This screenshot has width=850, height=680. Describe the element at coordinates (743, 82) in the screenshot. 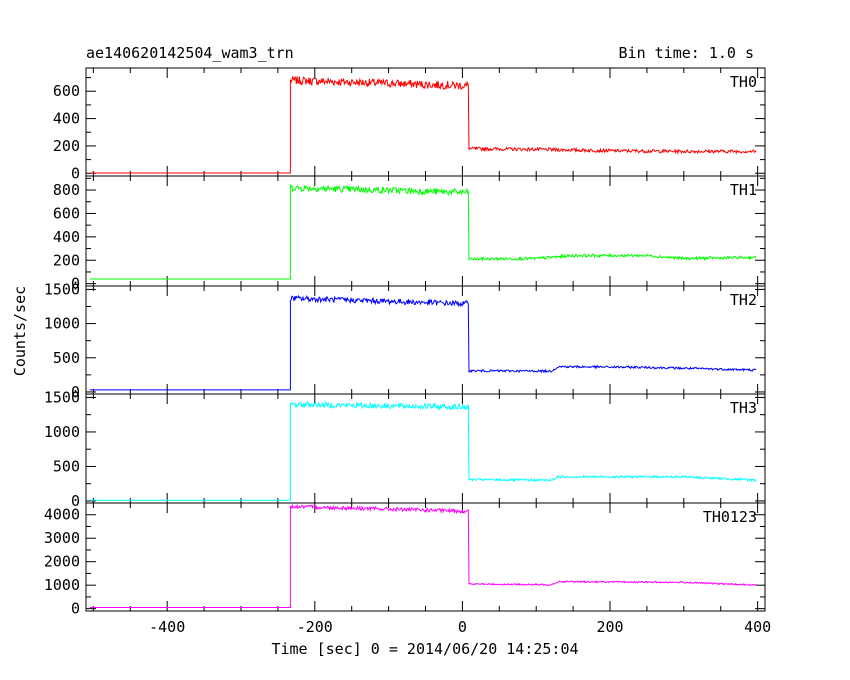

I see `panel-label-th0: TH0` at that location.